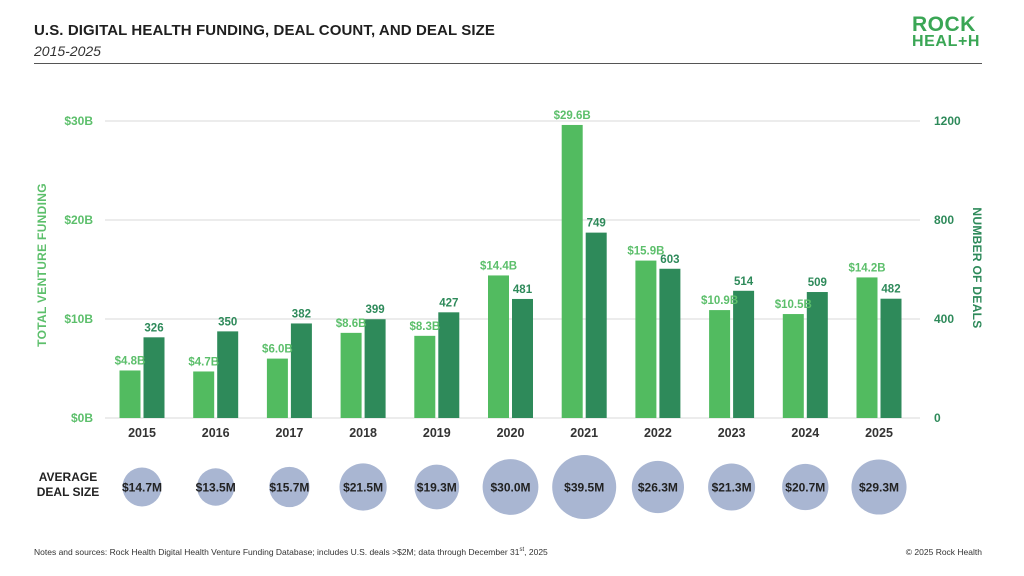 This screenshot has height=576, width=1024. I want to click on y-tick-right: 400, so click(944, 319).